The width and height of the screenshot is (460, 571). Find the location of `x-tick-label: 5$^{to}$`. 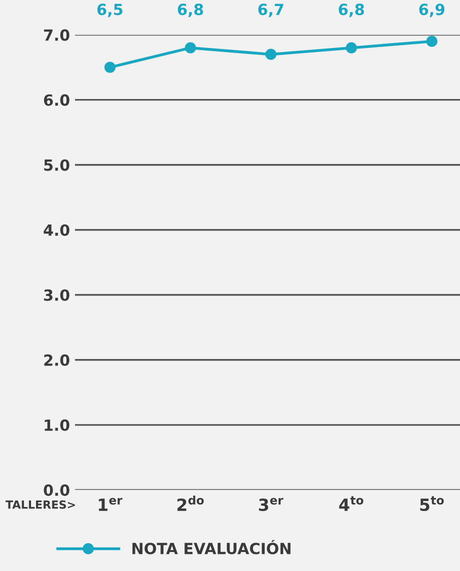

x-tick-label: 5$^{to}$ is located at coordinates (432, 504).